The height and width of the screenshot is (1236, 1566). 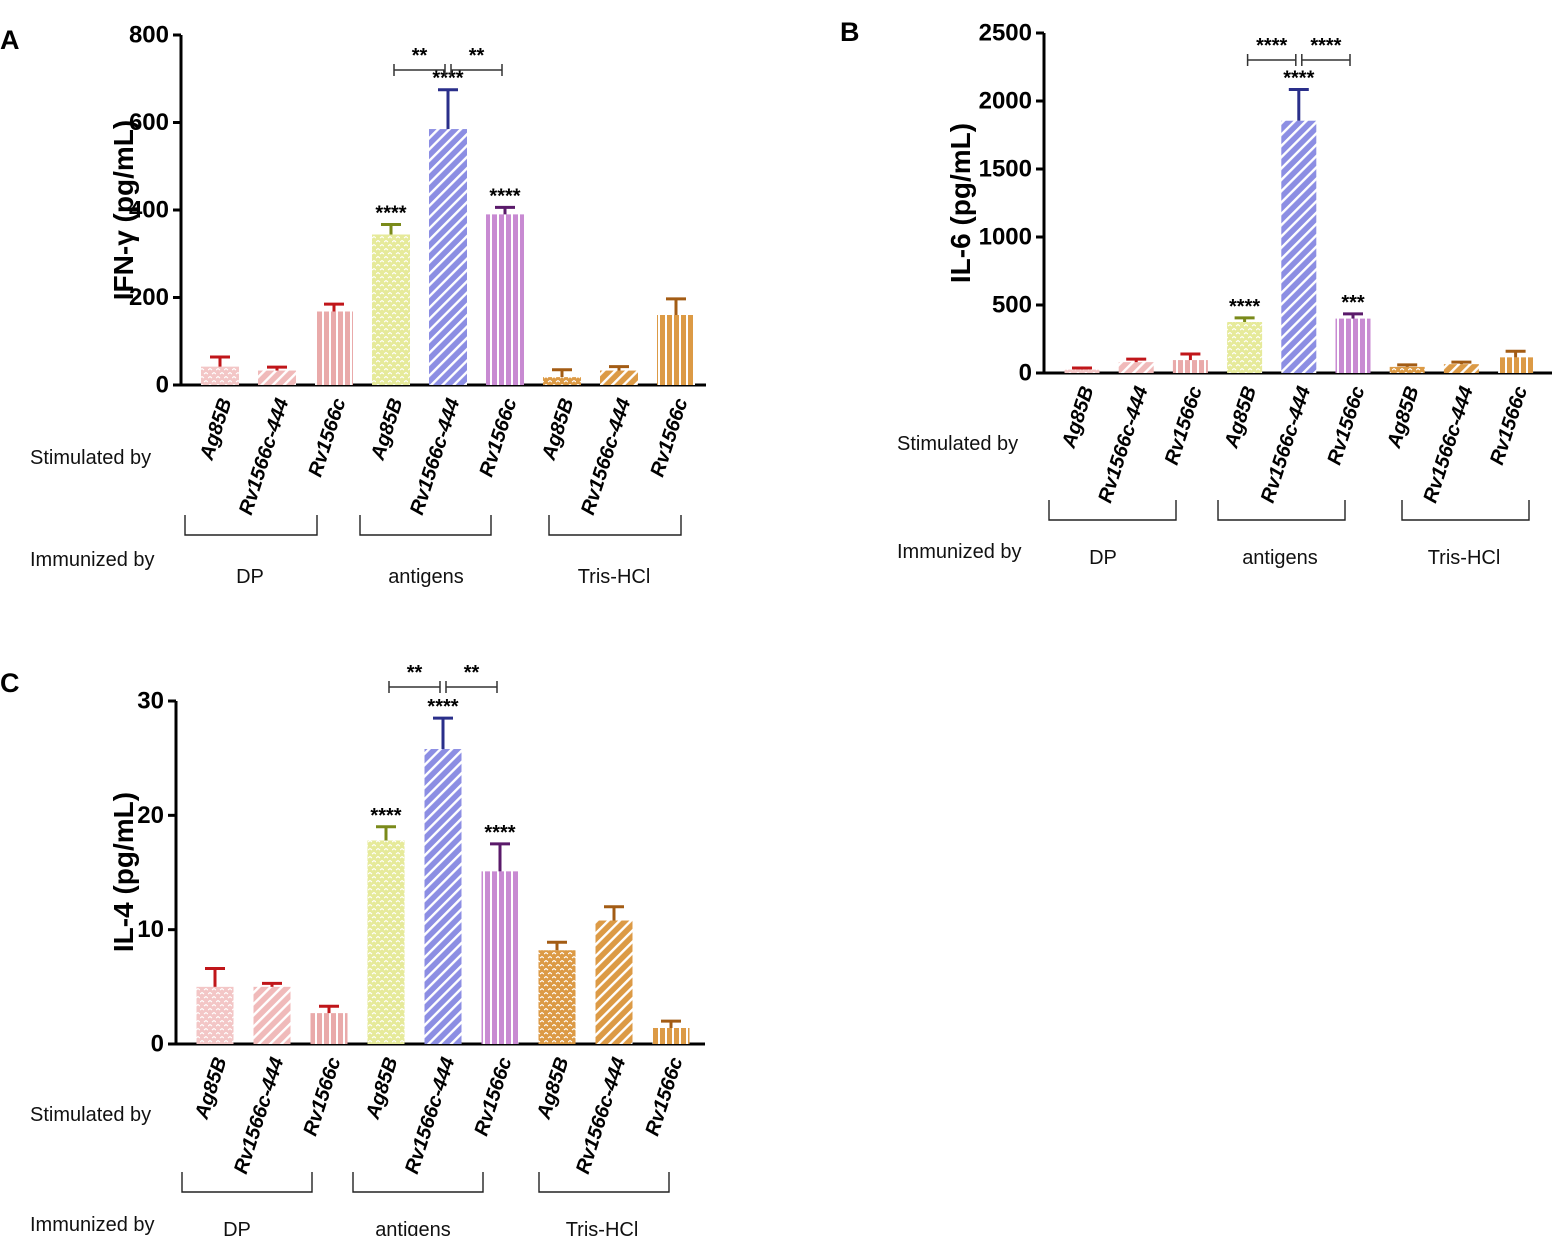 What do you see at coordinates (149, 210) in the screenshot?
I see `y-tick-label: 400` at bounding box center [149, 210].